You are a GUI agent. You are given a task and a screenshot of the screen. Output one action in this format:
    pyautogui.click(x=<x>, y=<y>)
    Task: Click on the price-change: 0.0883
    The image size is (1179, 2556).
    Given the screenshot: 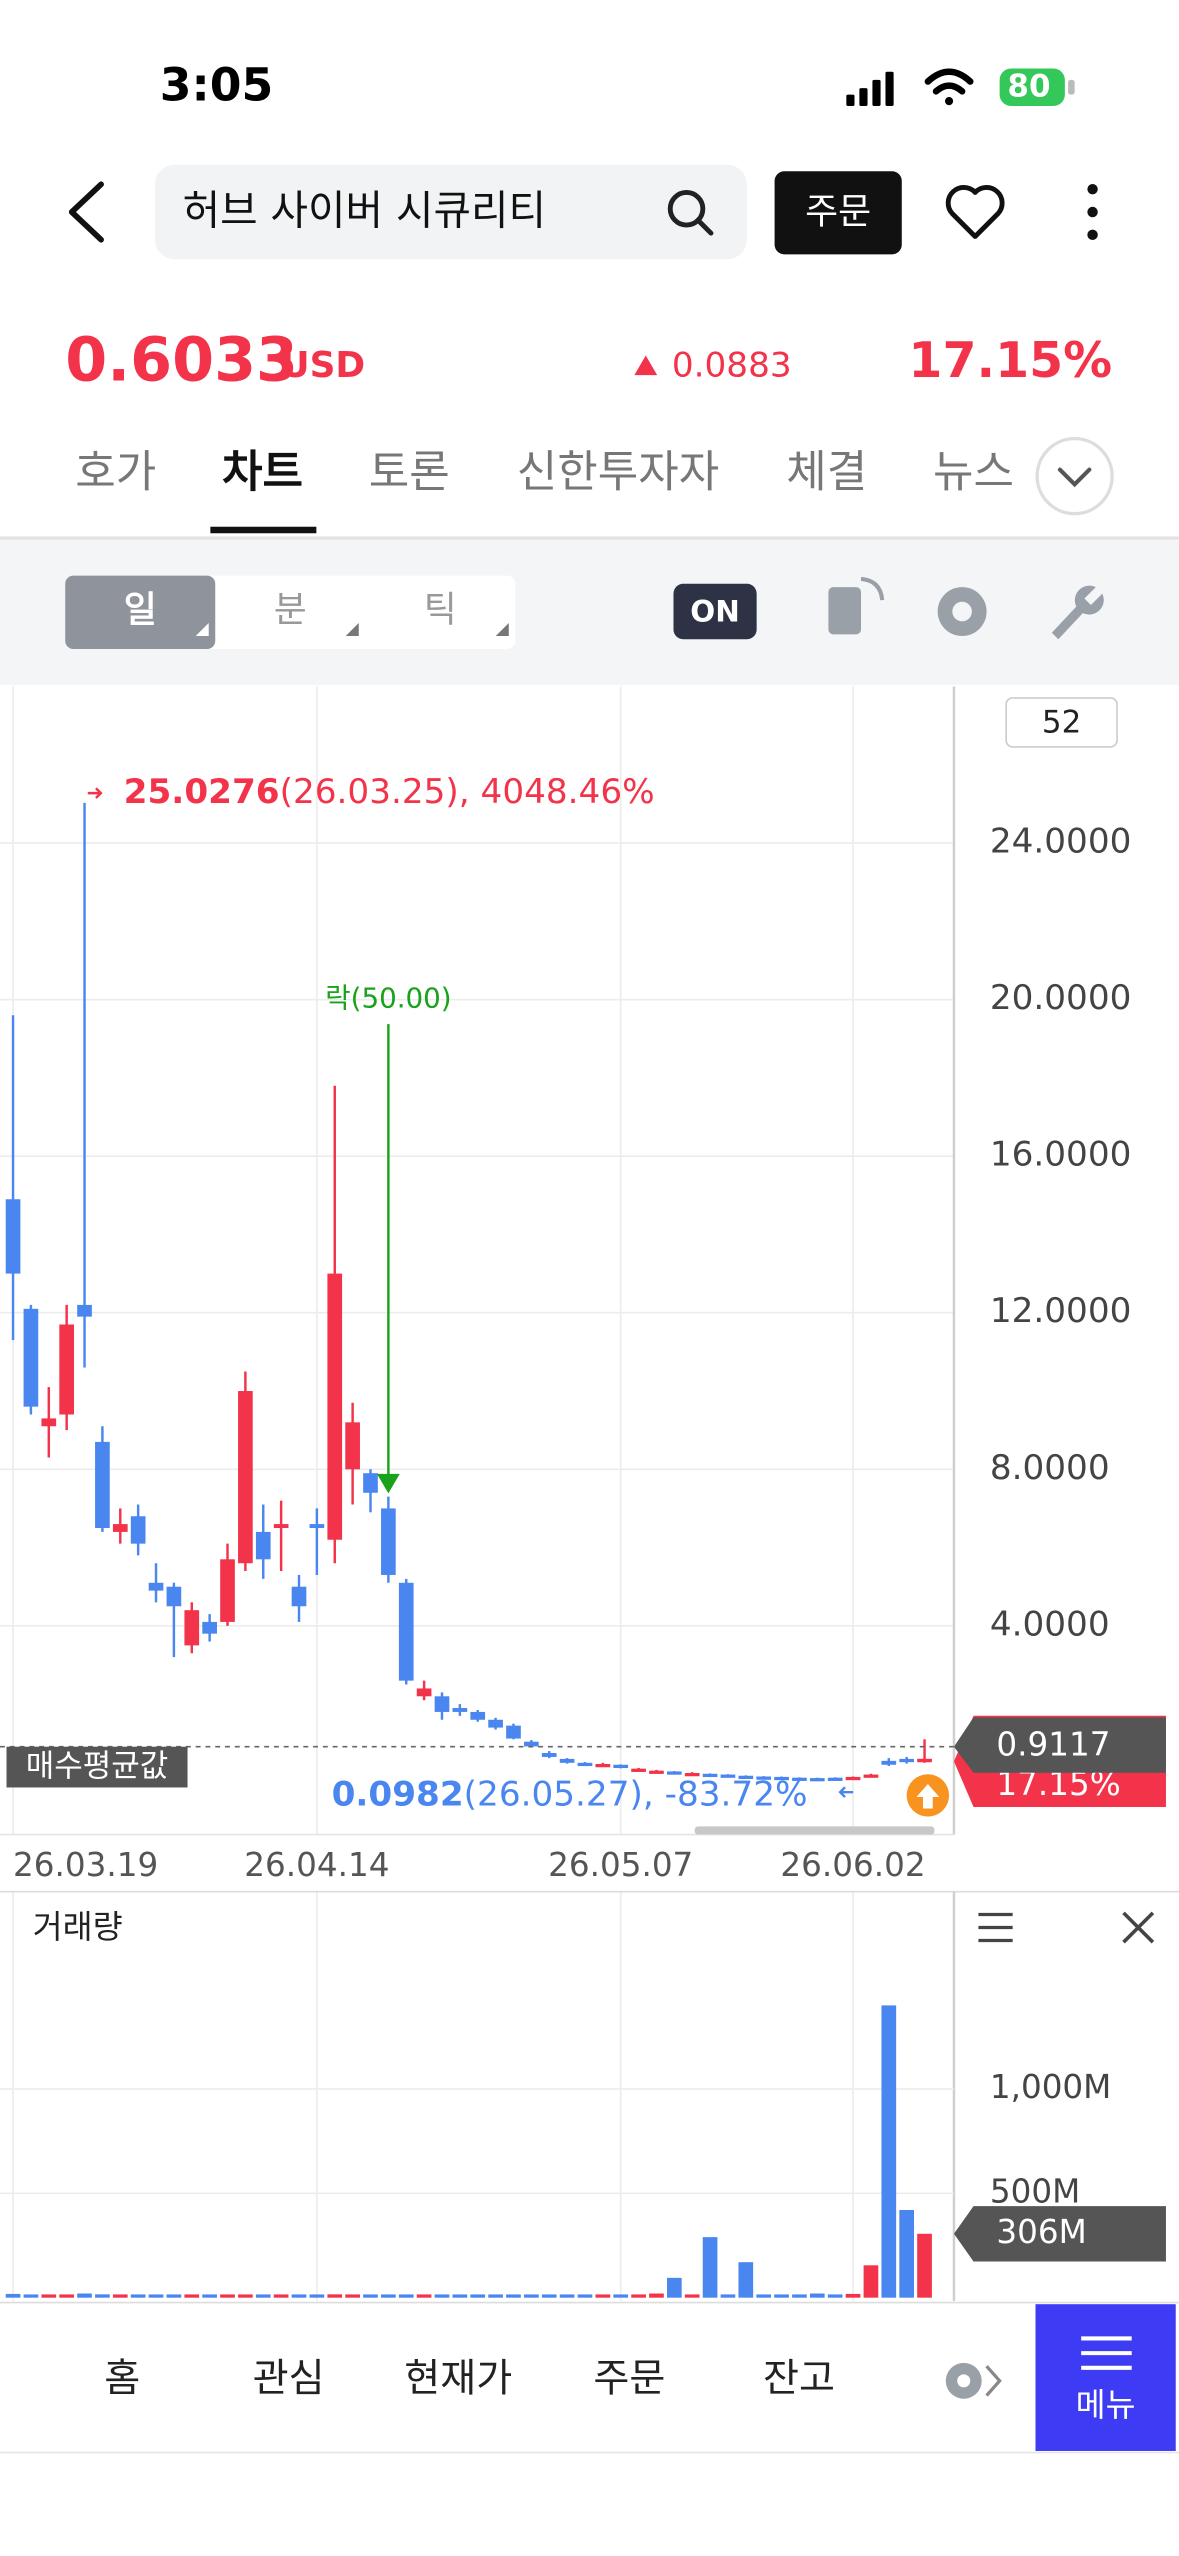 What is the action you would take?
    pyautogui.click(x=732, y=365)
    